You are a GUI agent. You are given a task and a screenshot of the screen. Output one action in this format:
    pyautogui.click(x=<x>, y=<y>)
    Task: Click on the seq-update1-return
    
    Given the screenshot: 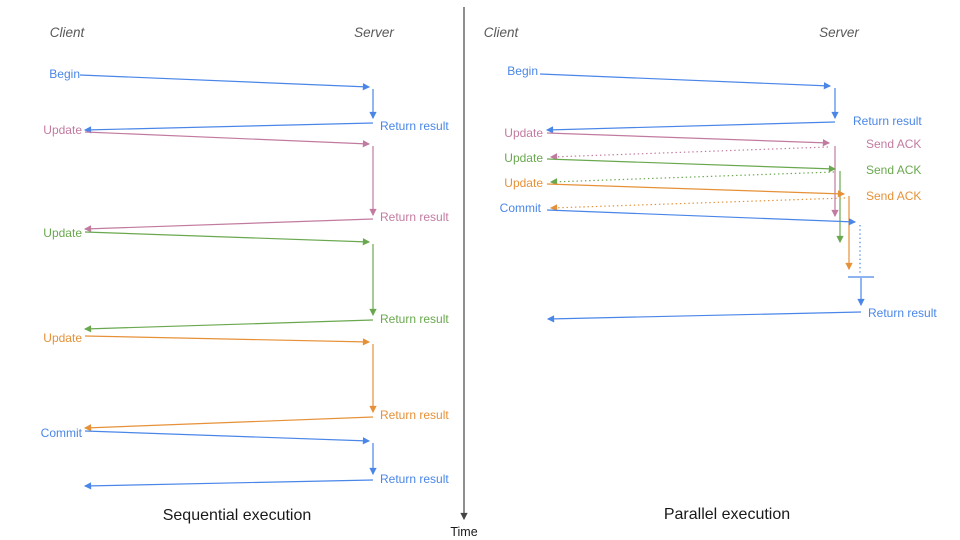 What is the action you would take?
    pyautogui.click(x=228, y=225)
    